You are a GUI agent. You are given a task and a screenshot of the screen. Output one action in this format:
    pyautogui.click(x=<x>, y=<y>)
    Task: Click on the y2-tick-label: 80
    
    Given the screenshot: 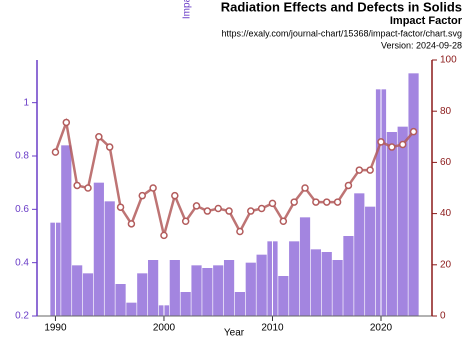 What is the action you would take?
    pyautogui.click(x=446, y=111)
    